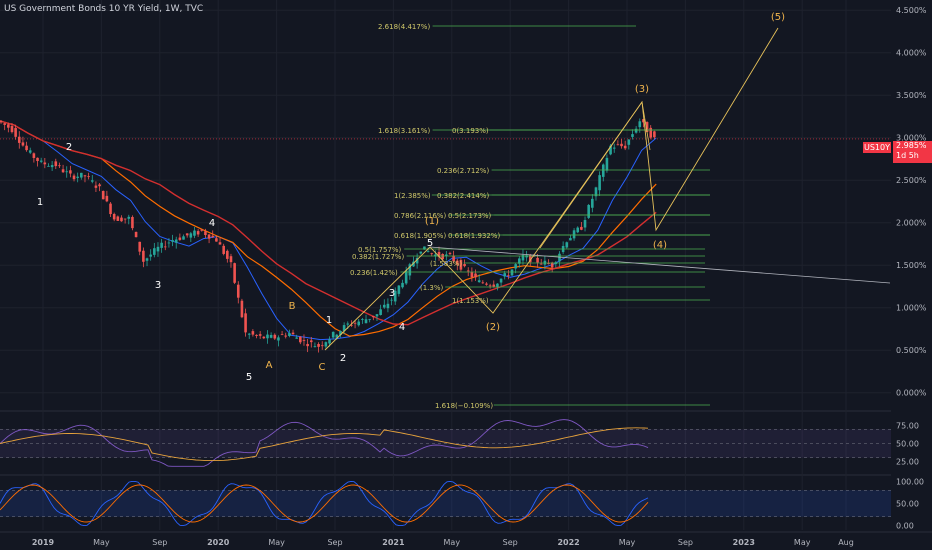 The width and height of the screenshot is (932, 550). What do you see at coordinates (104, 9) in the screenshot?
I see `chart-title: US Government Bonds 10 YR Yield, 1W, TVC` at bounding box center [104, 9].